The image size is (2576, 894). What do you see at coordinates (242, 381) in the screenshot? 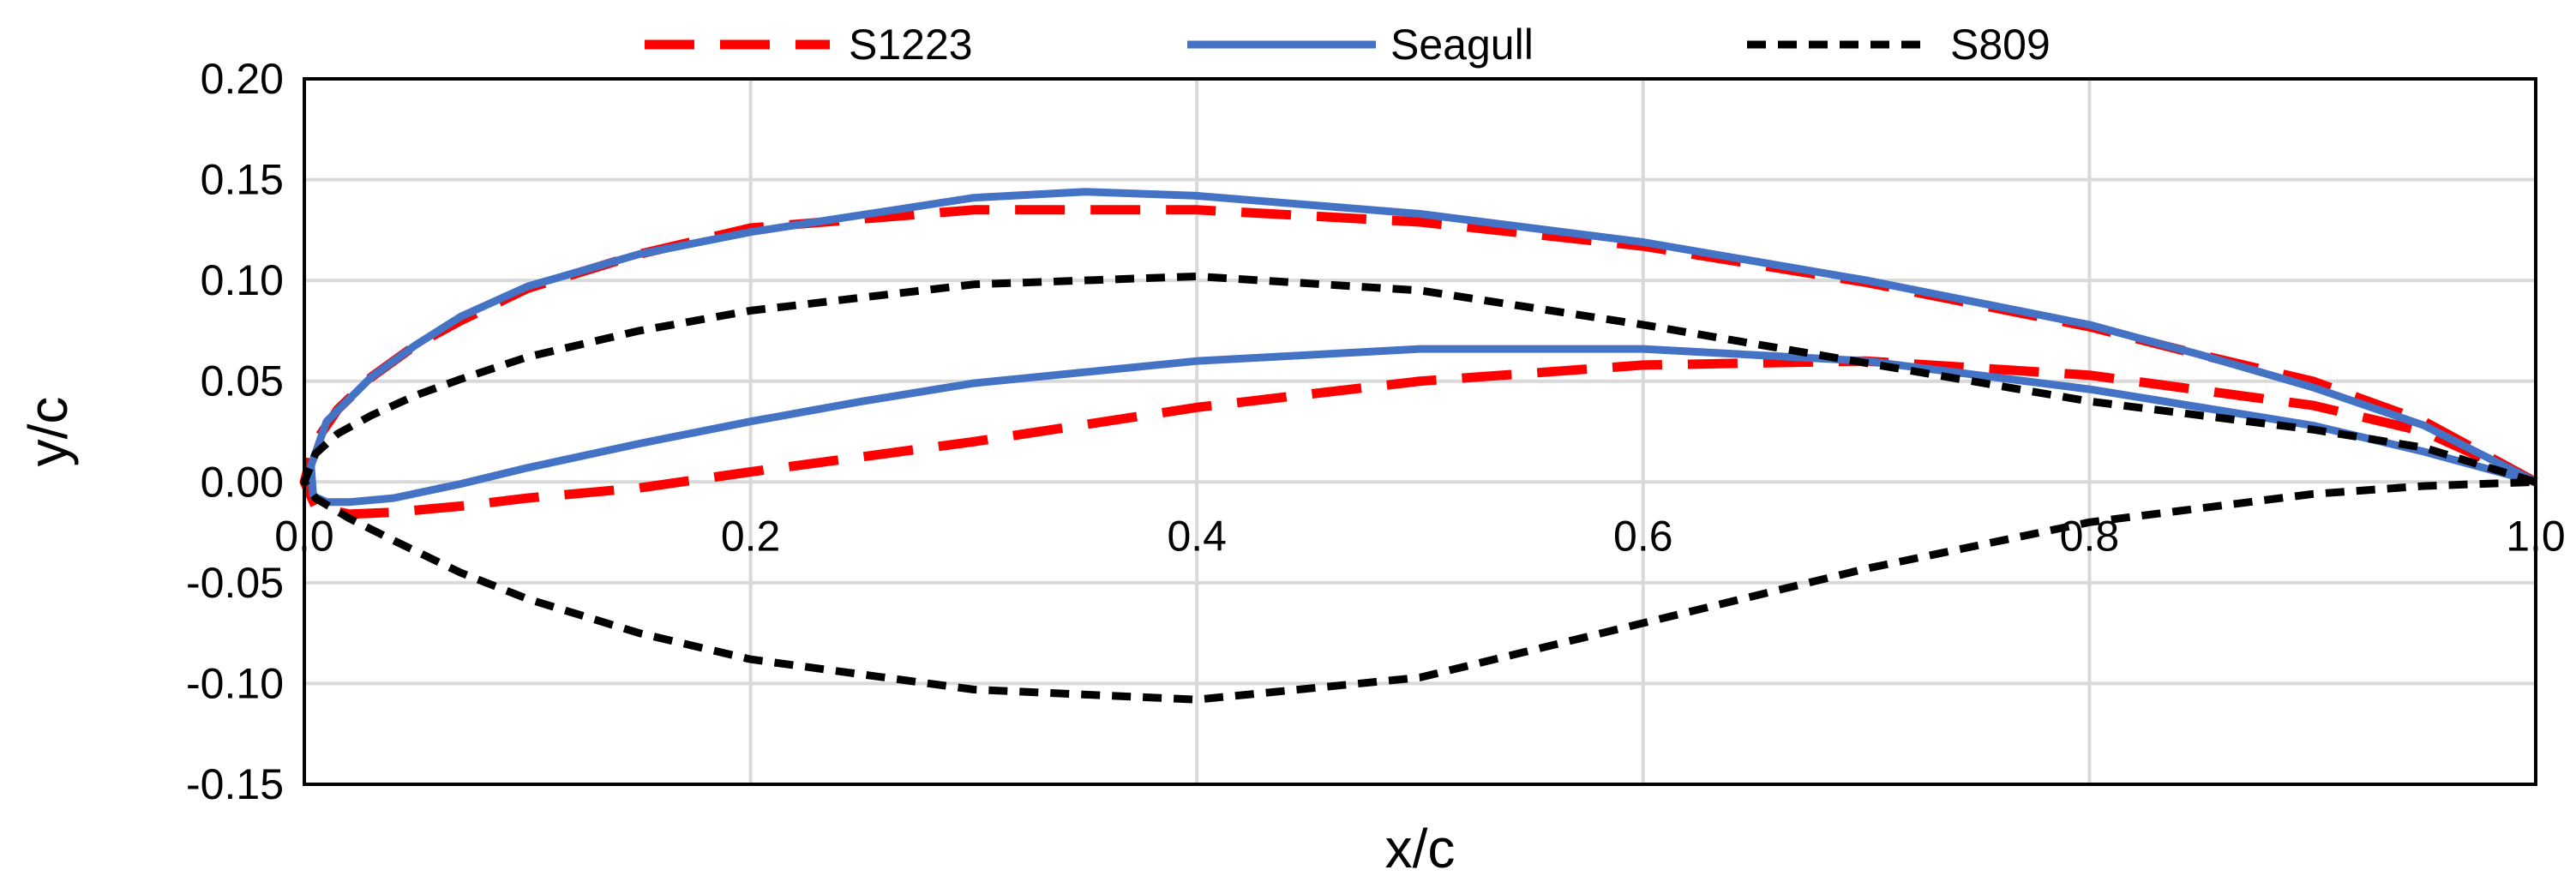
I see `y-tick-label: 0.05` at bounding box center [242, 381].